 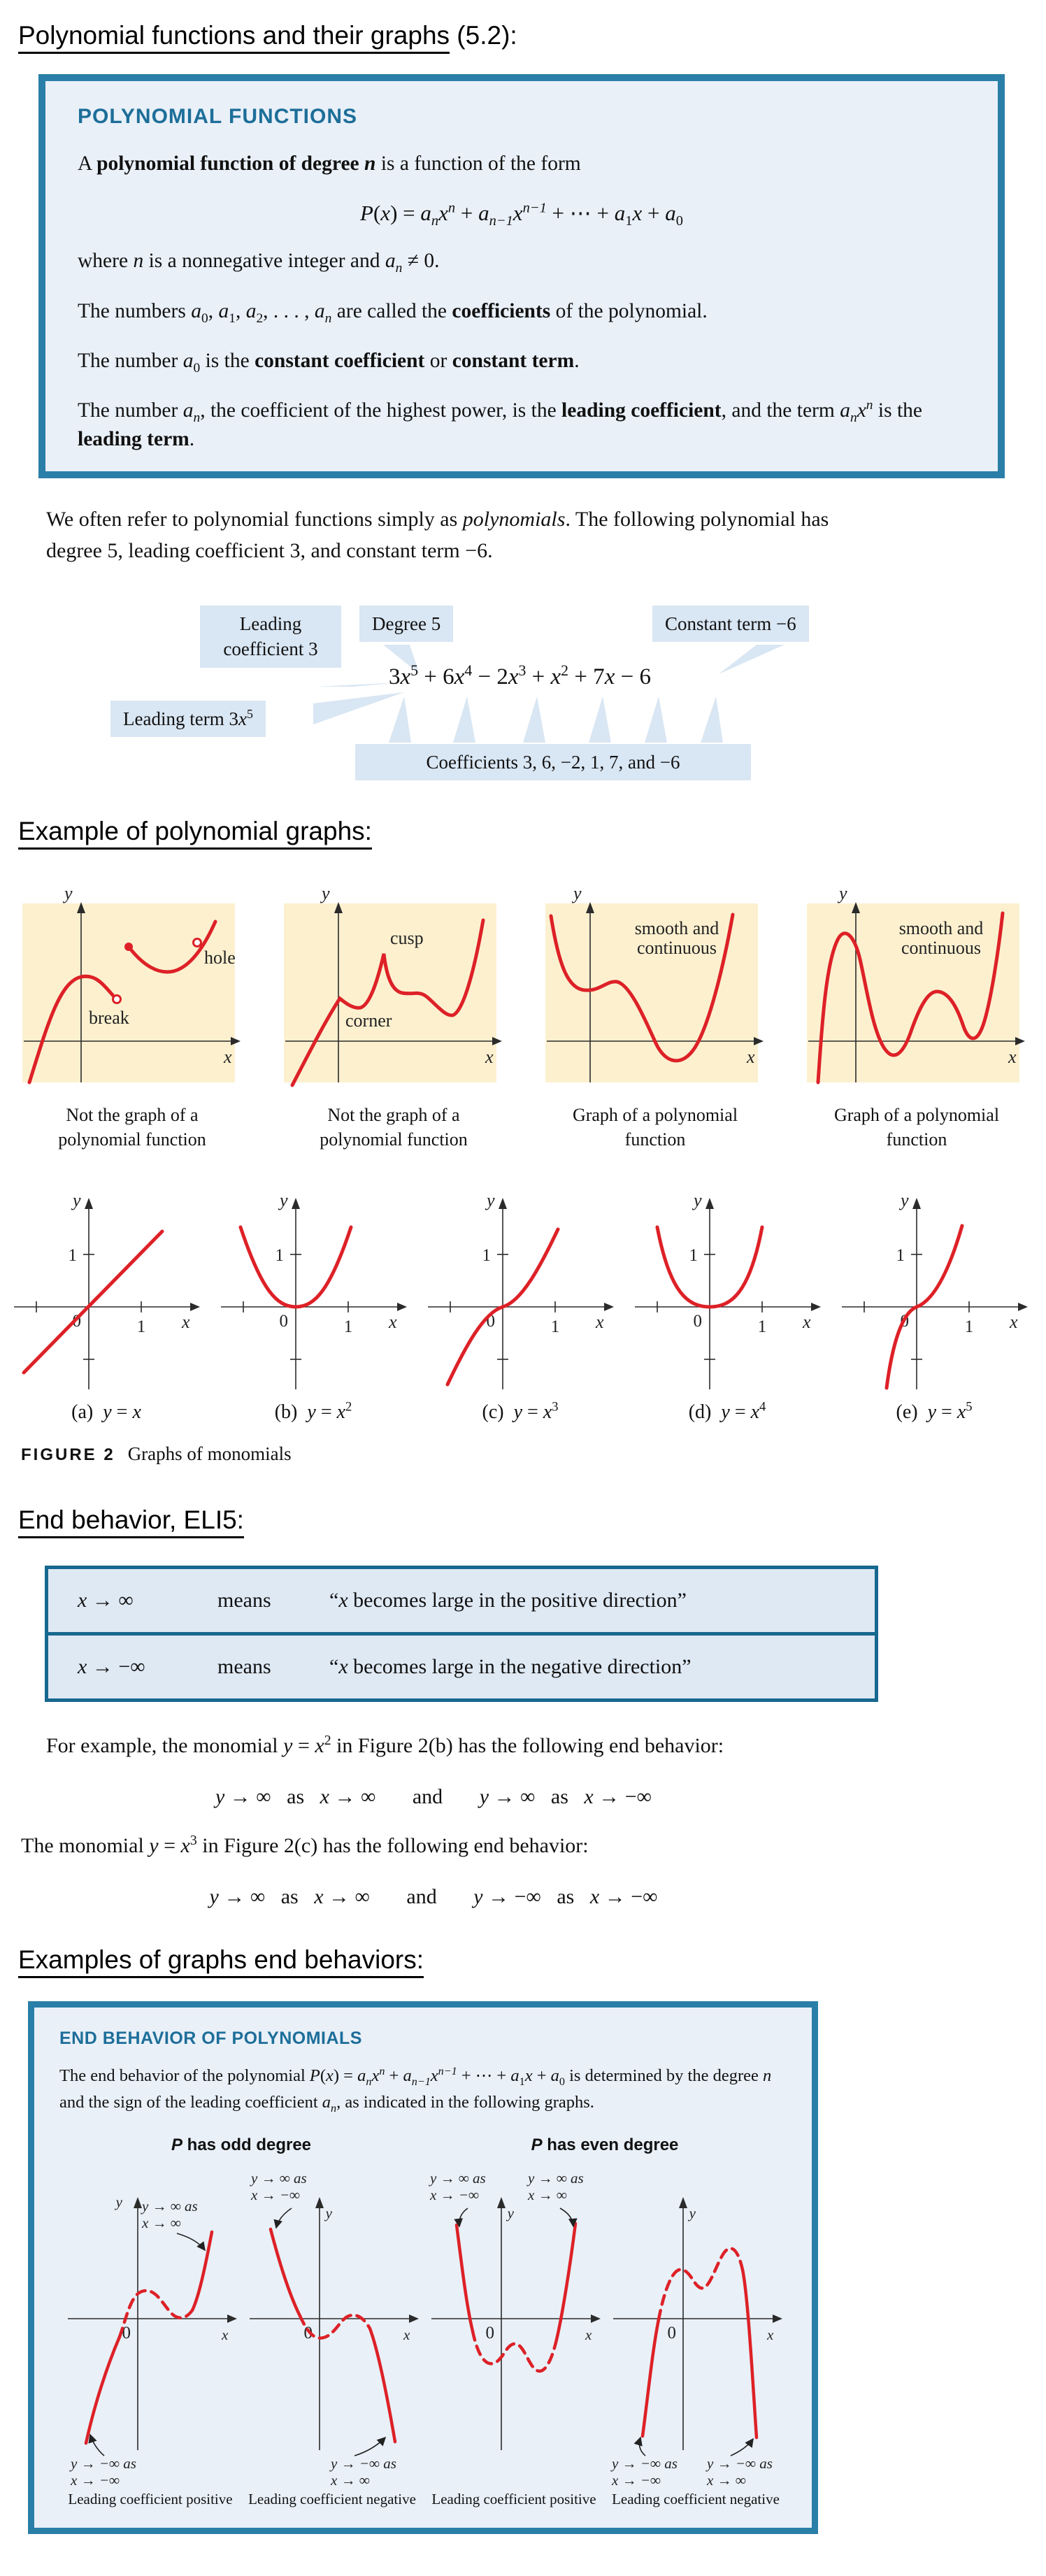 I want to click on degree-headers: P has odd degree P has even degree, so click(x=423, y=2145).